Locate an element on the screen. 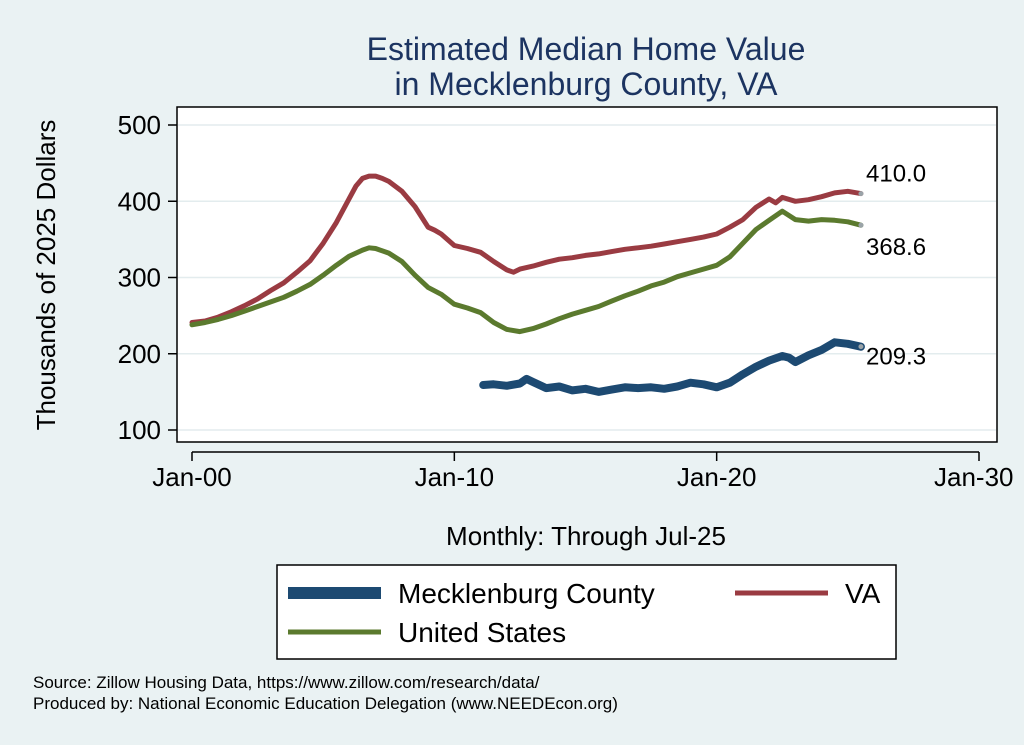 The image size is (1024, 745). end-label-united-states: 368.6 is located at coordinates (896, 247).